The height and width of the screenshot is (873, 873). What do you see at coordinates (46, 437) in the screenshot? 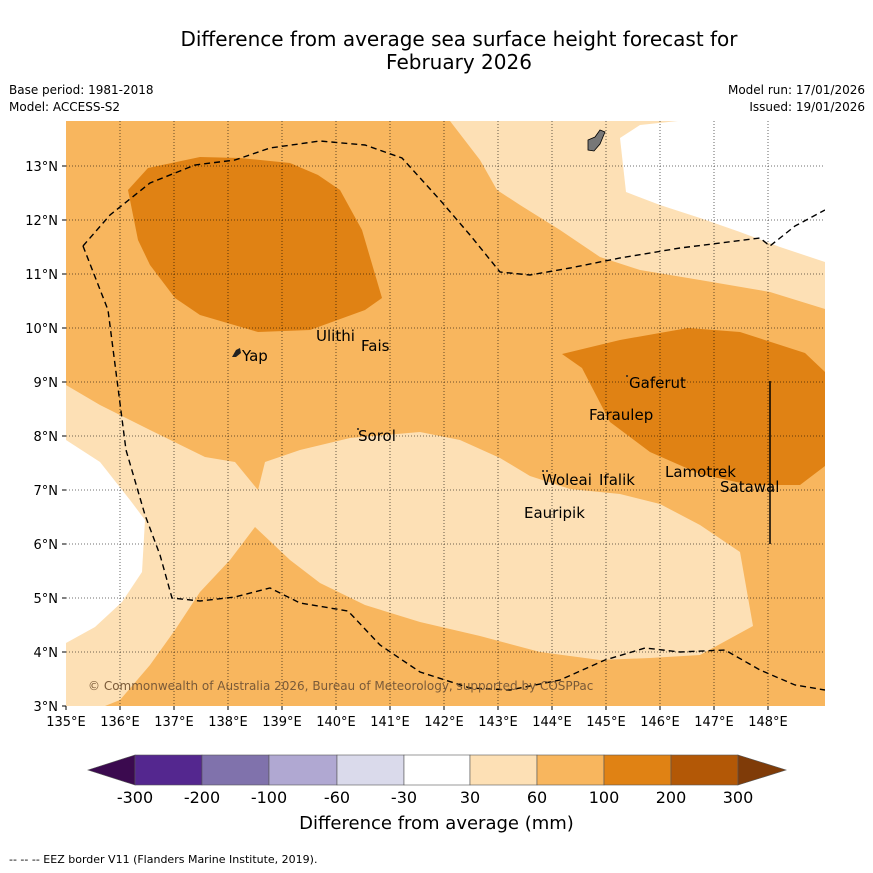
I see `lat-label: 8°N` at bounding box center [46, 437].